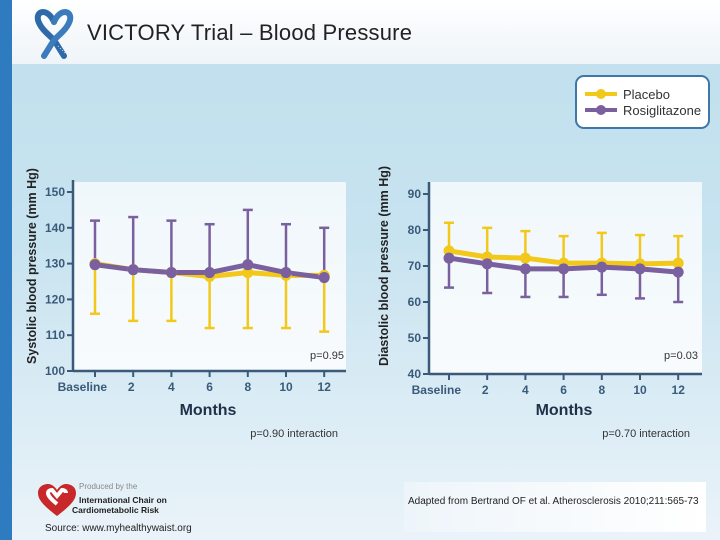 Image resolution: width=720 pixels, height=540 pixels. I want to click on title-bar, so click(366, 32).